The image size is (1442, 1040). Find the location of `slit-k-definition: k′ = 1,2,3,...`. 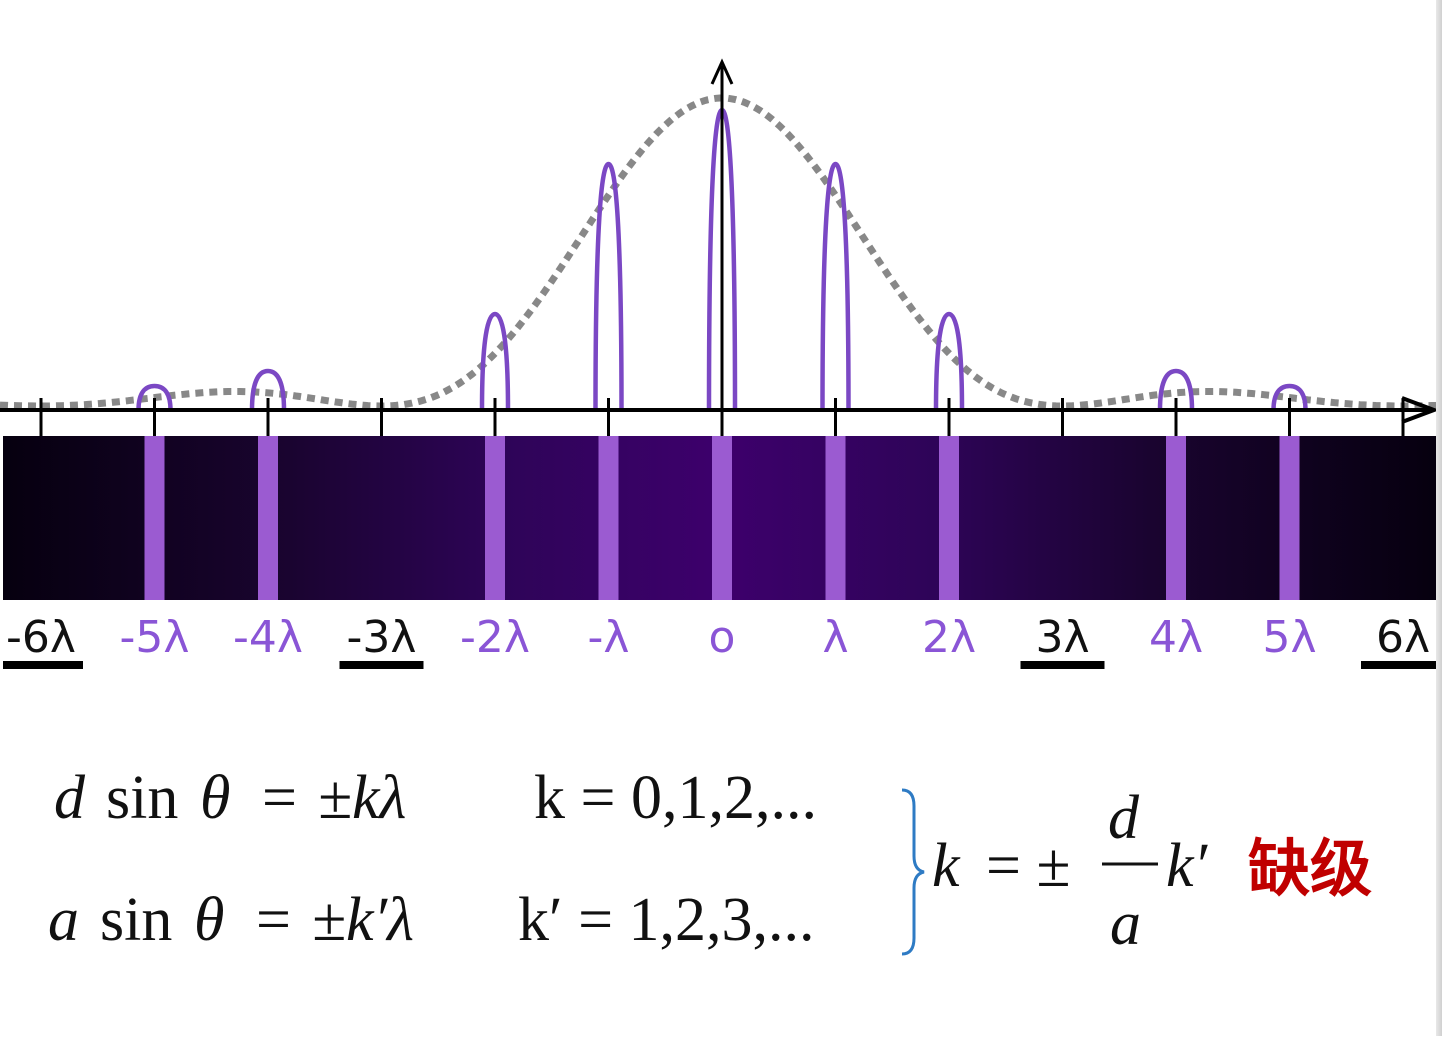

slit-k-definition: k′ = 1,2,3,... is located at coordinates (666, 920).